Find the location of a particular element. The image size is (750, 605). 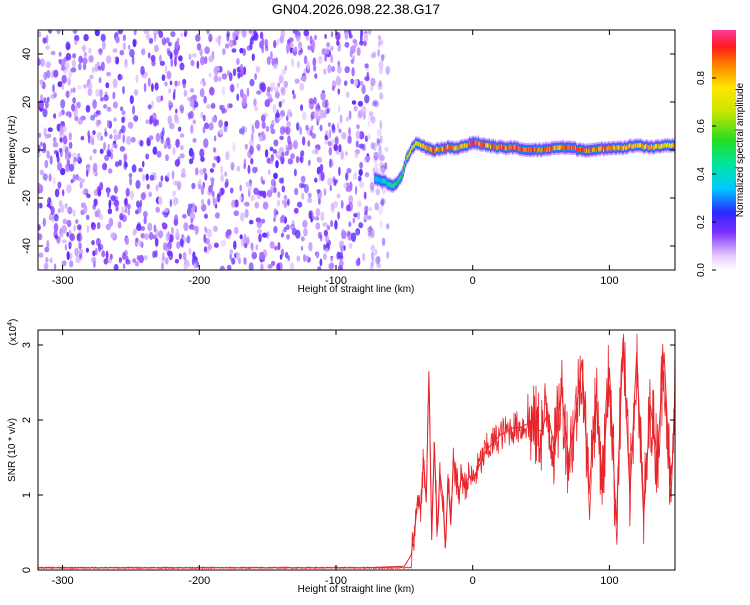

spectrogram-y-tick-label: 0 is located at coordinates (27, 150).